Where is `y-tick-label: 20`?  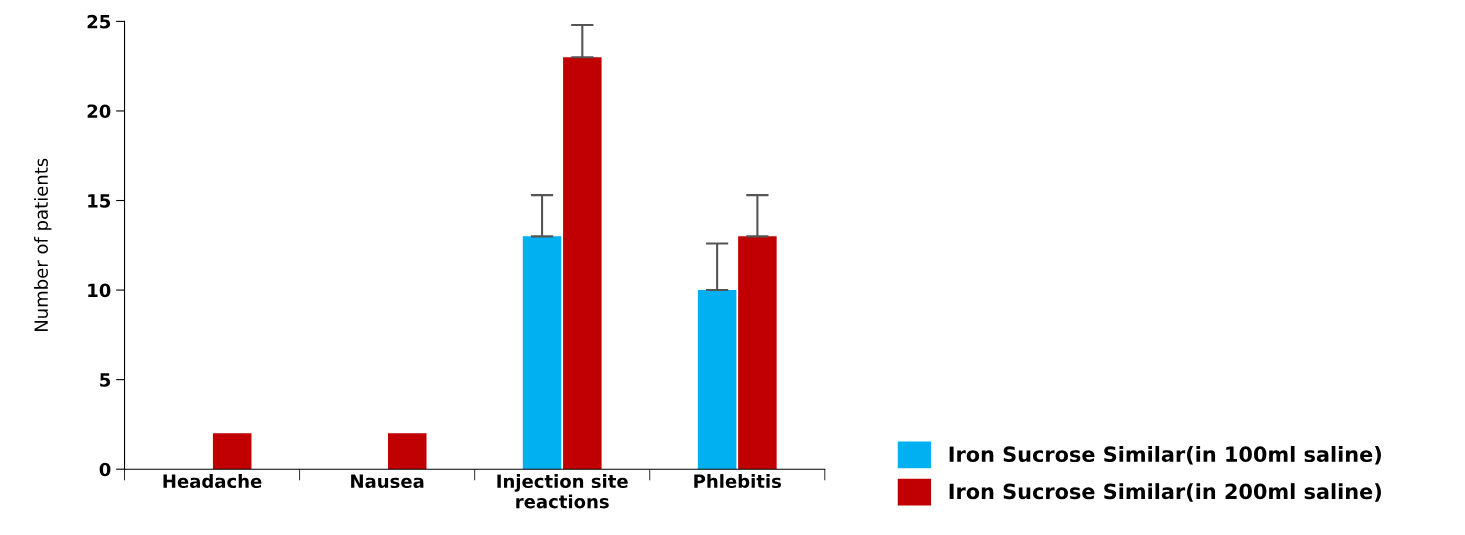
y-tick-label: 20 is located at coordinates (99, 111).